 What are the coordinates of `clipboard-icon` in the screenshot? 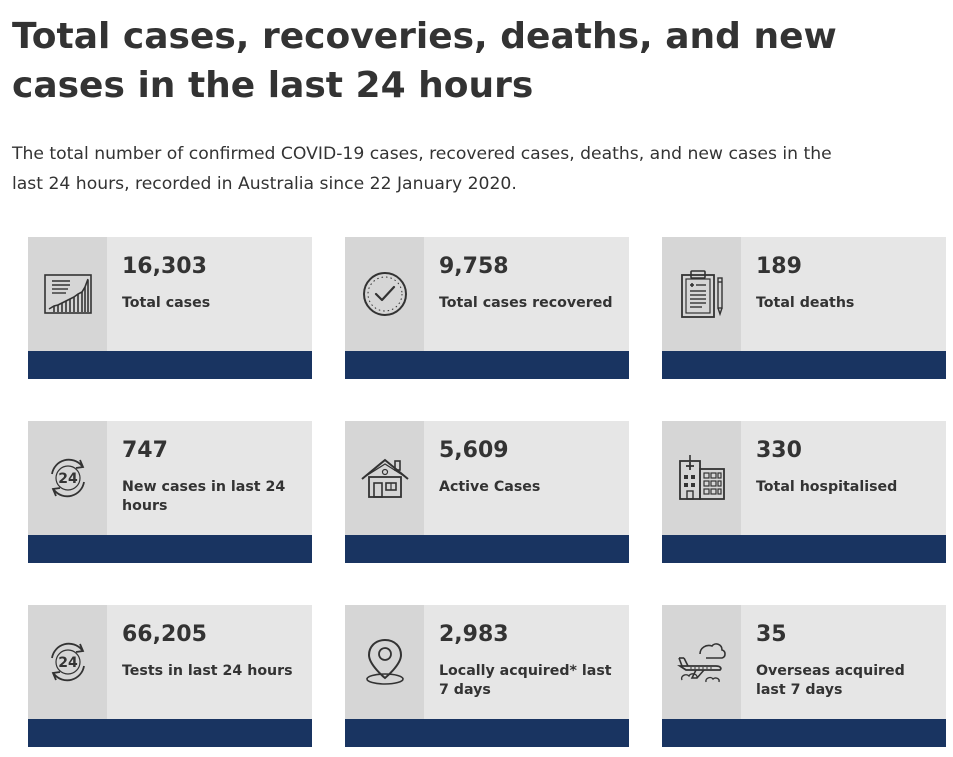 It's located at (701, 294).